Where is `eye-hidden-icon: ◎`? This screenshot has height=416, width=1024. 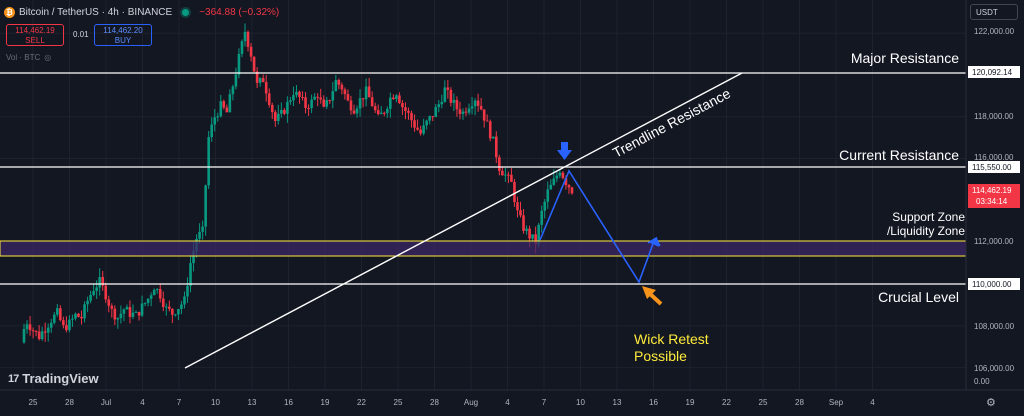
eye-hidden-icon: ◎ is located at coordinates (48, 57).